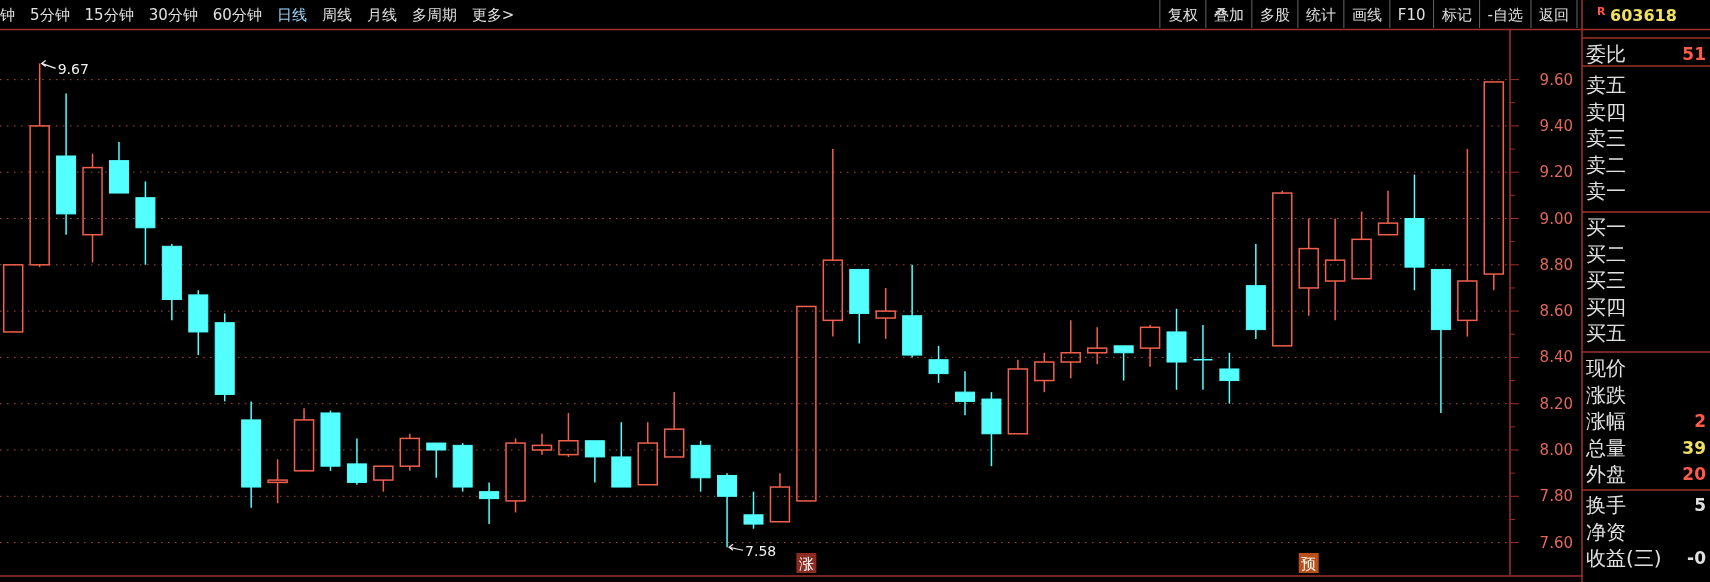 The width and height of the screenshot is (1710, 582). What do you see at coordinates (1456, 15) in the screenshot?
I see `text: 标记` at bounding box center [1456, 15].